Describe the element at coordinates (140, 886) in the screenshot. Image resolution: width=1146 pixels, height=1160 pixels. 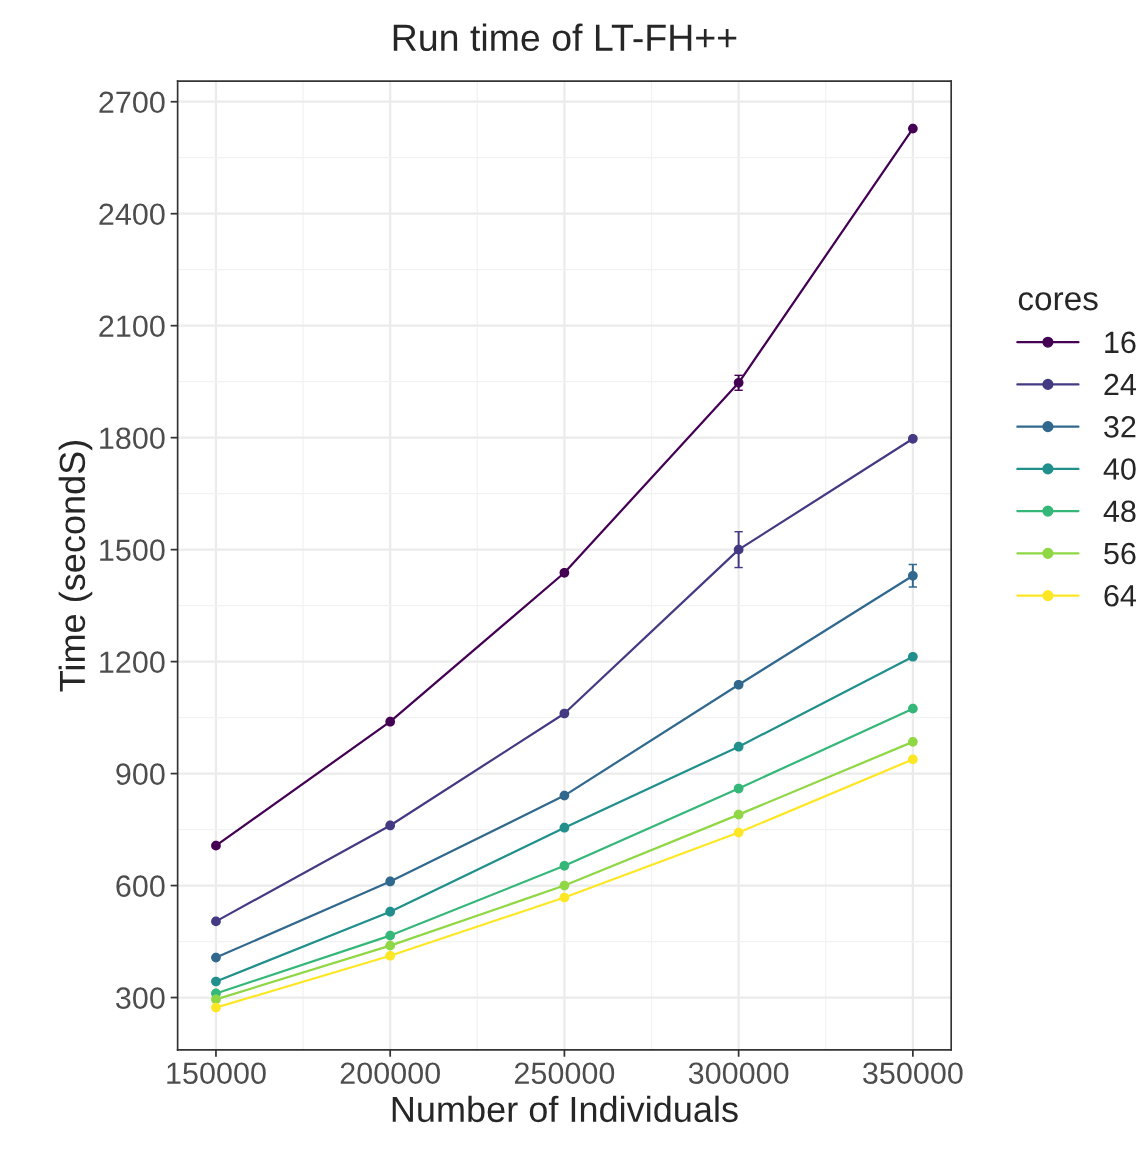
I see `y-tick-label: 600` at that location.